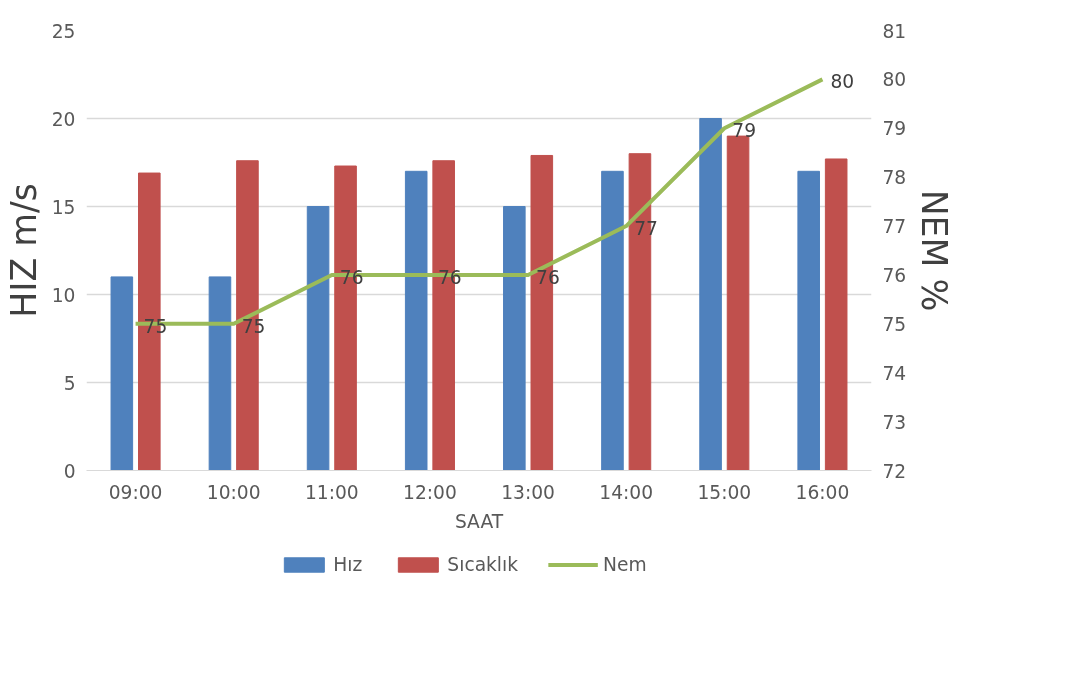 This screenshot has height=686, width=1074. I want to click on y-tick-label: 15, so click(63, 207).